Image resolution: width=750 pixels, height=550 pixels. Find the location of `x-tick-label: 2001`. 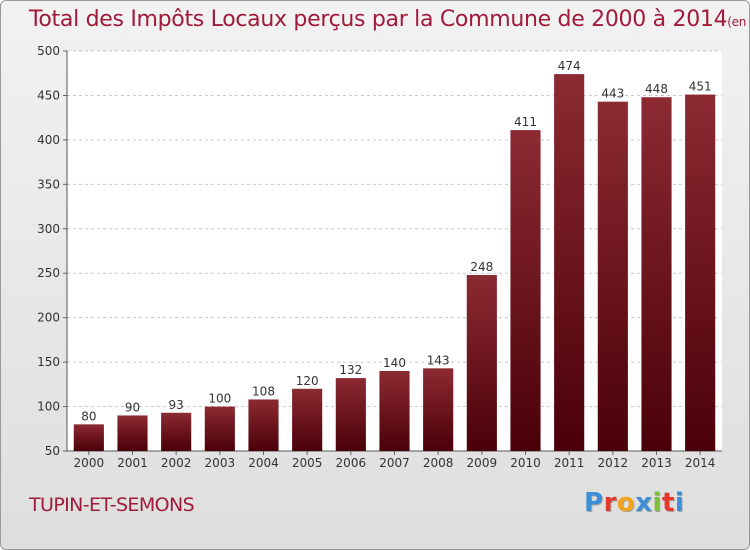

x-tick-label: 2001 is located at coordinates (132, 463).